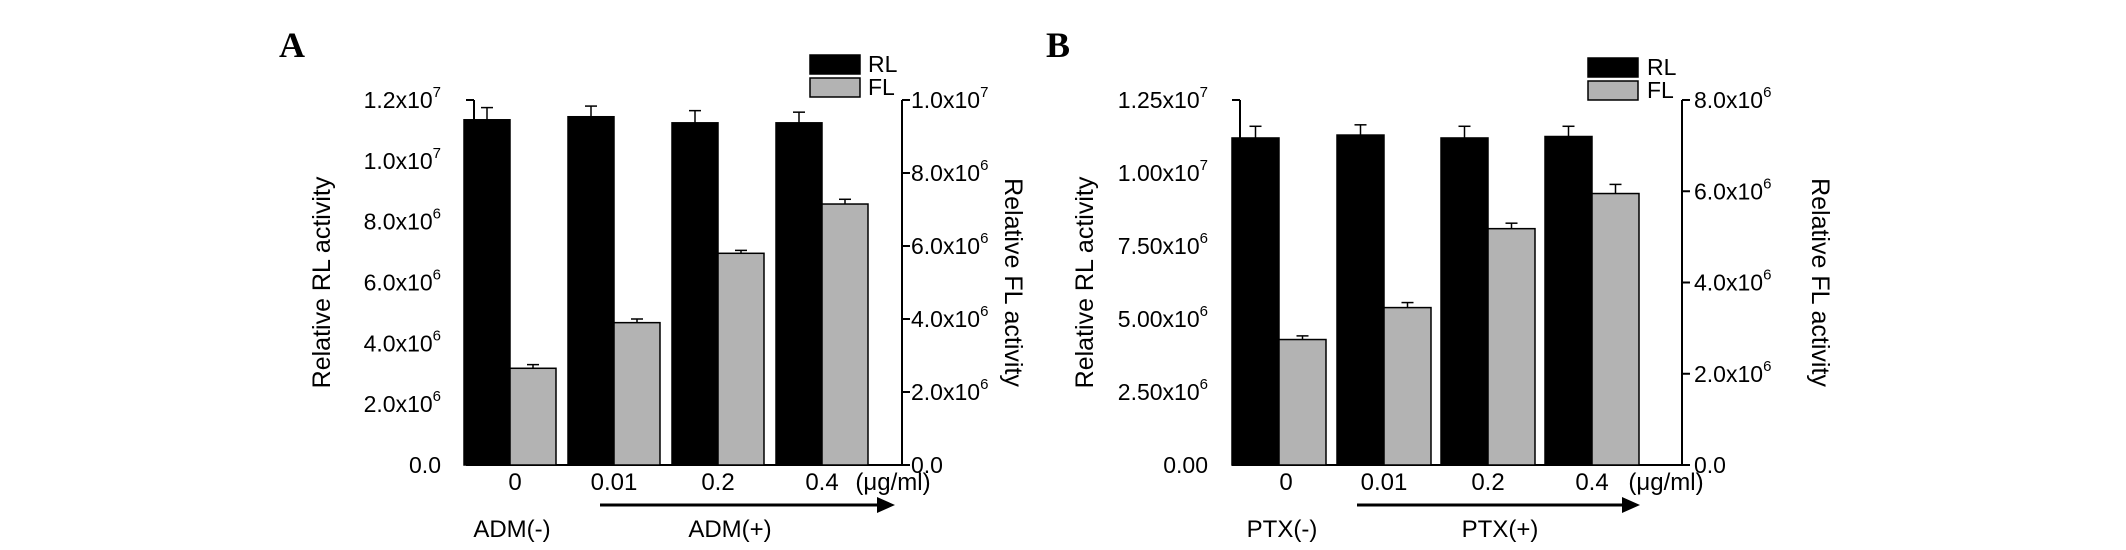  I want to click on y-tick-label-left: 0.0, so click(425, 465).